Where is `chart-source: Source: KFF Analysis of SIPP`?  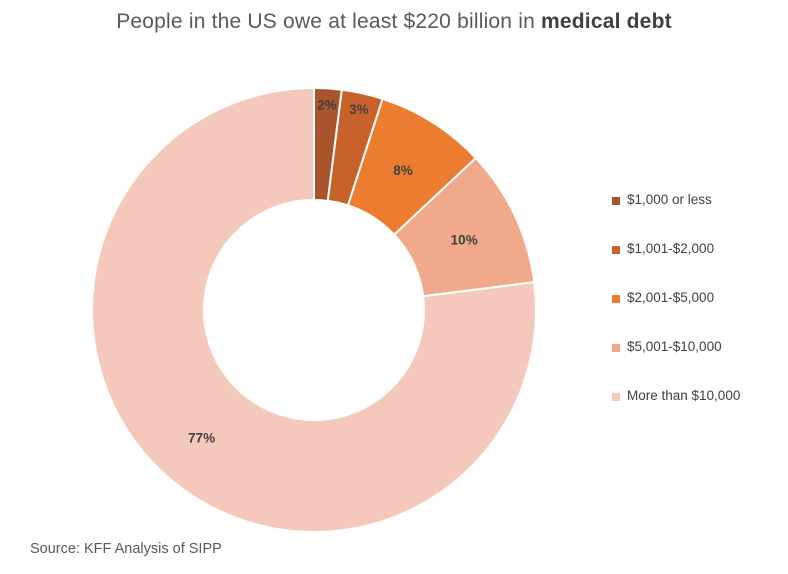
chart-source: Source: KFF Analysis of SIPP is located at coordinates (126, 549).